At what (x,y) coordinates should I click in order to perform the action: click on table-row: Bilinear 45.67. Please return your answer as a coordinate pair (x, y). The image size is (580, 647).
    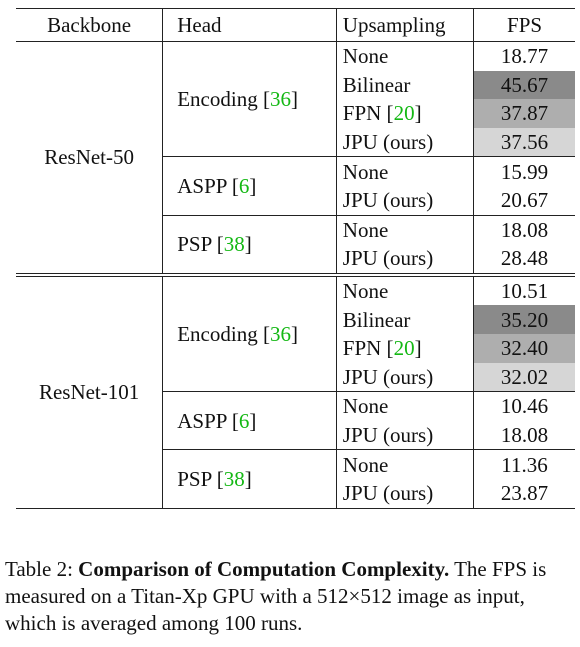
    Looking at the image, I should click on (295, 85).